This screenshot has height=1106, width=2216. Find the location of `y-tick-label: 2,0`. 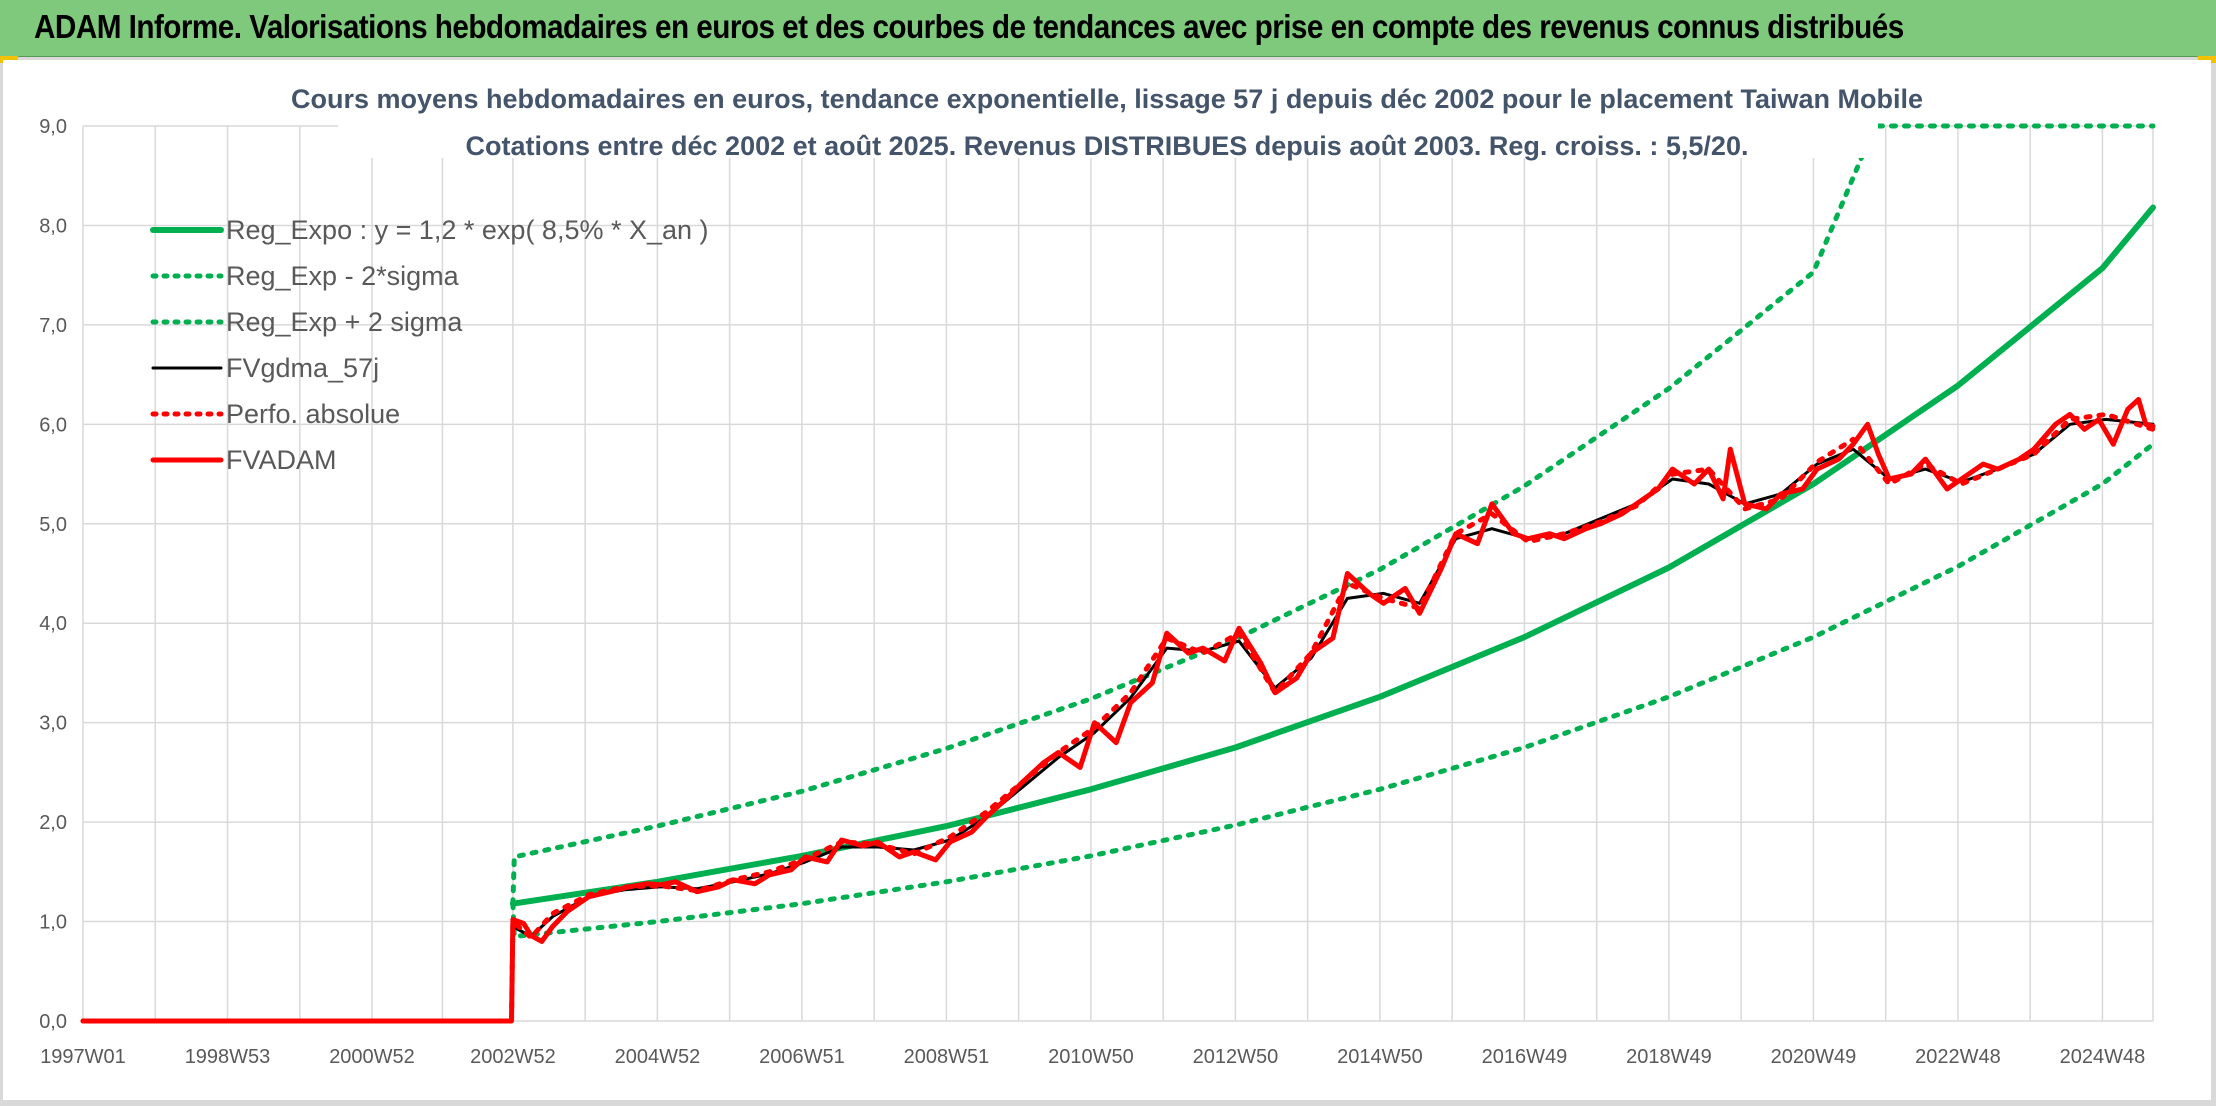

y-tick-label: 2,0 is located at coordinates (53, 823).